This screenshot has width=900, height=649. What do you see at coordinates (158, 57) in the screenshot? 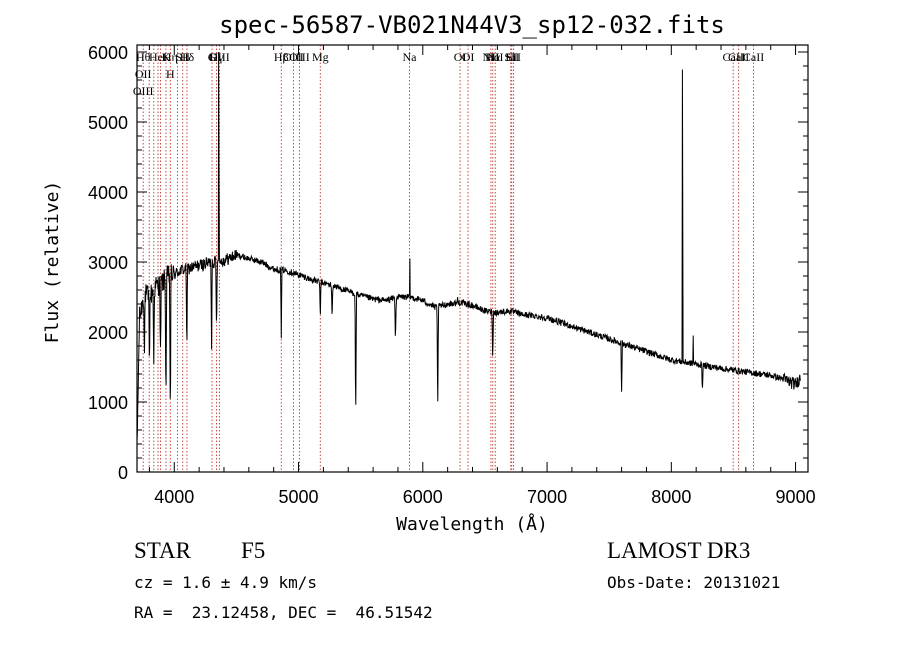
I see `line-marker-label: HeI` at bounding box center [158, 57].